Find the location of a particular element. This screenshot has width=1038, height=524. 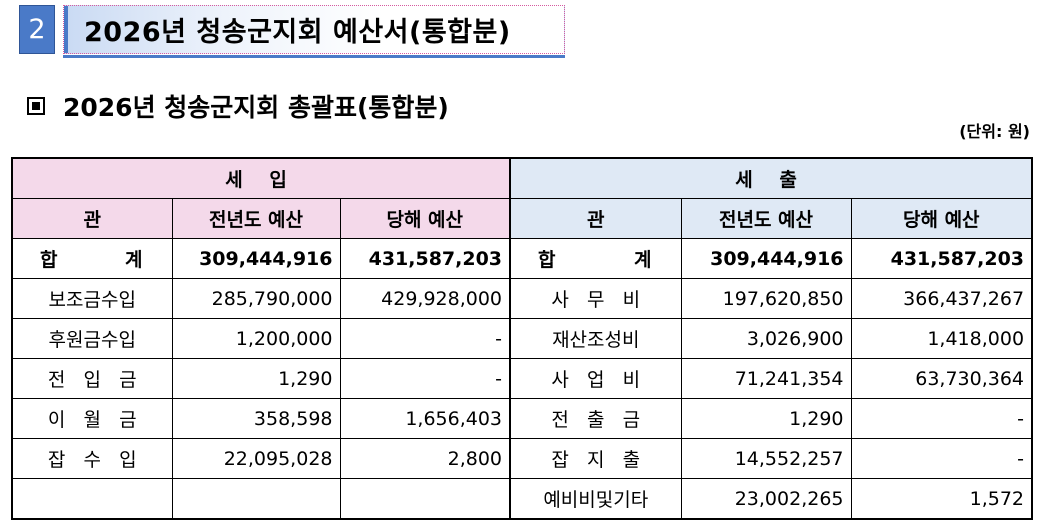

expense-item: 사 업 비 is located at coordinates (595, 378).